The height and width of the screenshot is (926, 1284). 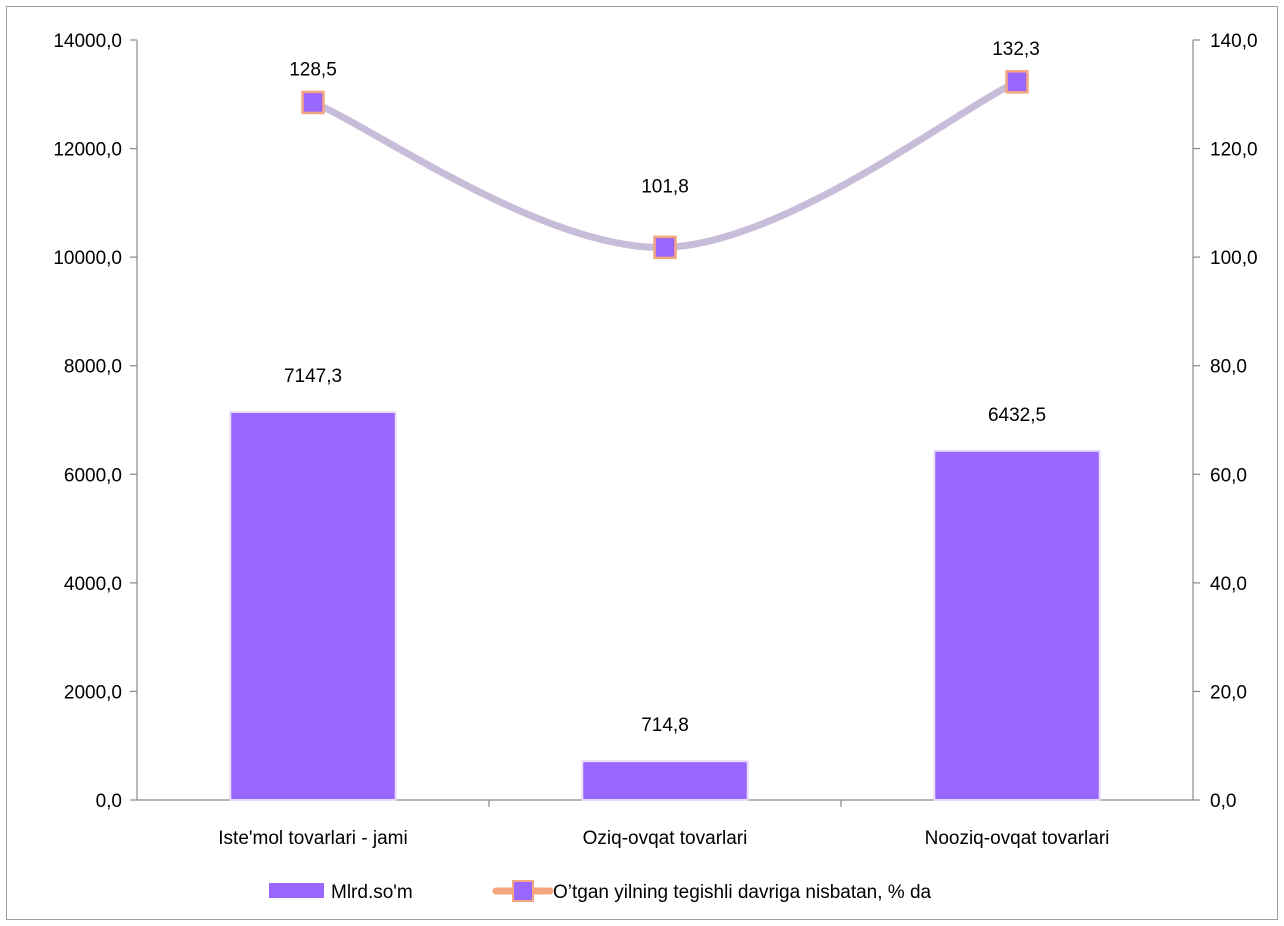 I want to click on right-y-tick-label: 100,0, so click(x=1234, y=258).